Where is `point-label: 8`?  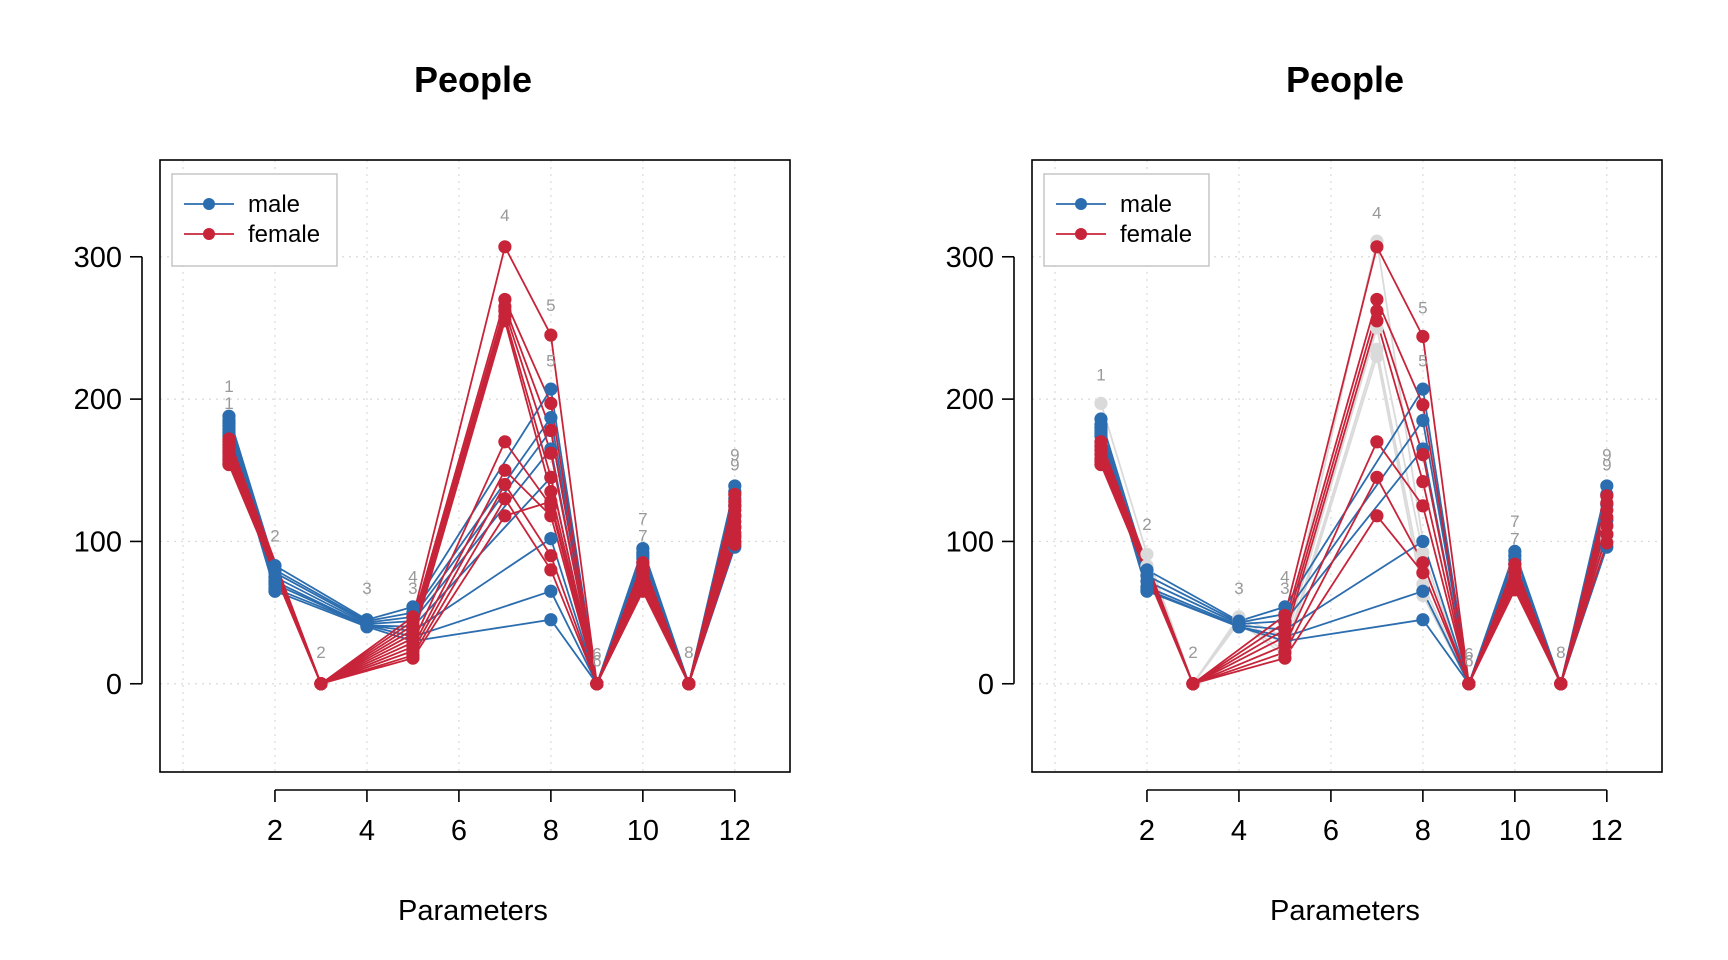 point-label: 8 is located at coordinates (688, 652).